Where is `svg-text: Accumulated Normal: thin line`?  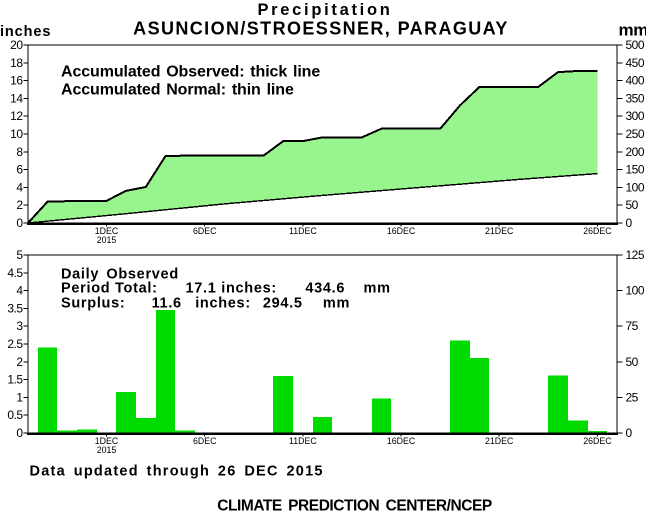
svg-text: Accumulated Normal: thin line is located at coordinates (177, 90).